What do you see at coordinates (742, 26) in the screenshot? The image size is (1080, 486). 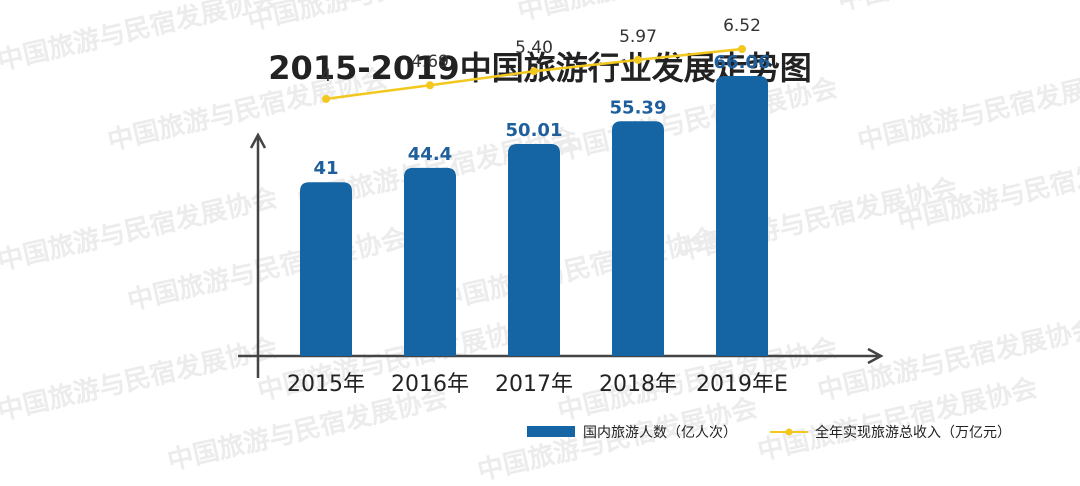 I see `line-data-label: 6.52` at bounding box center [742, 26].